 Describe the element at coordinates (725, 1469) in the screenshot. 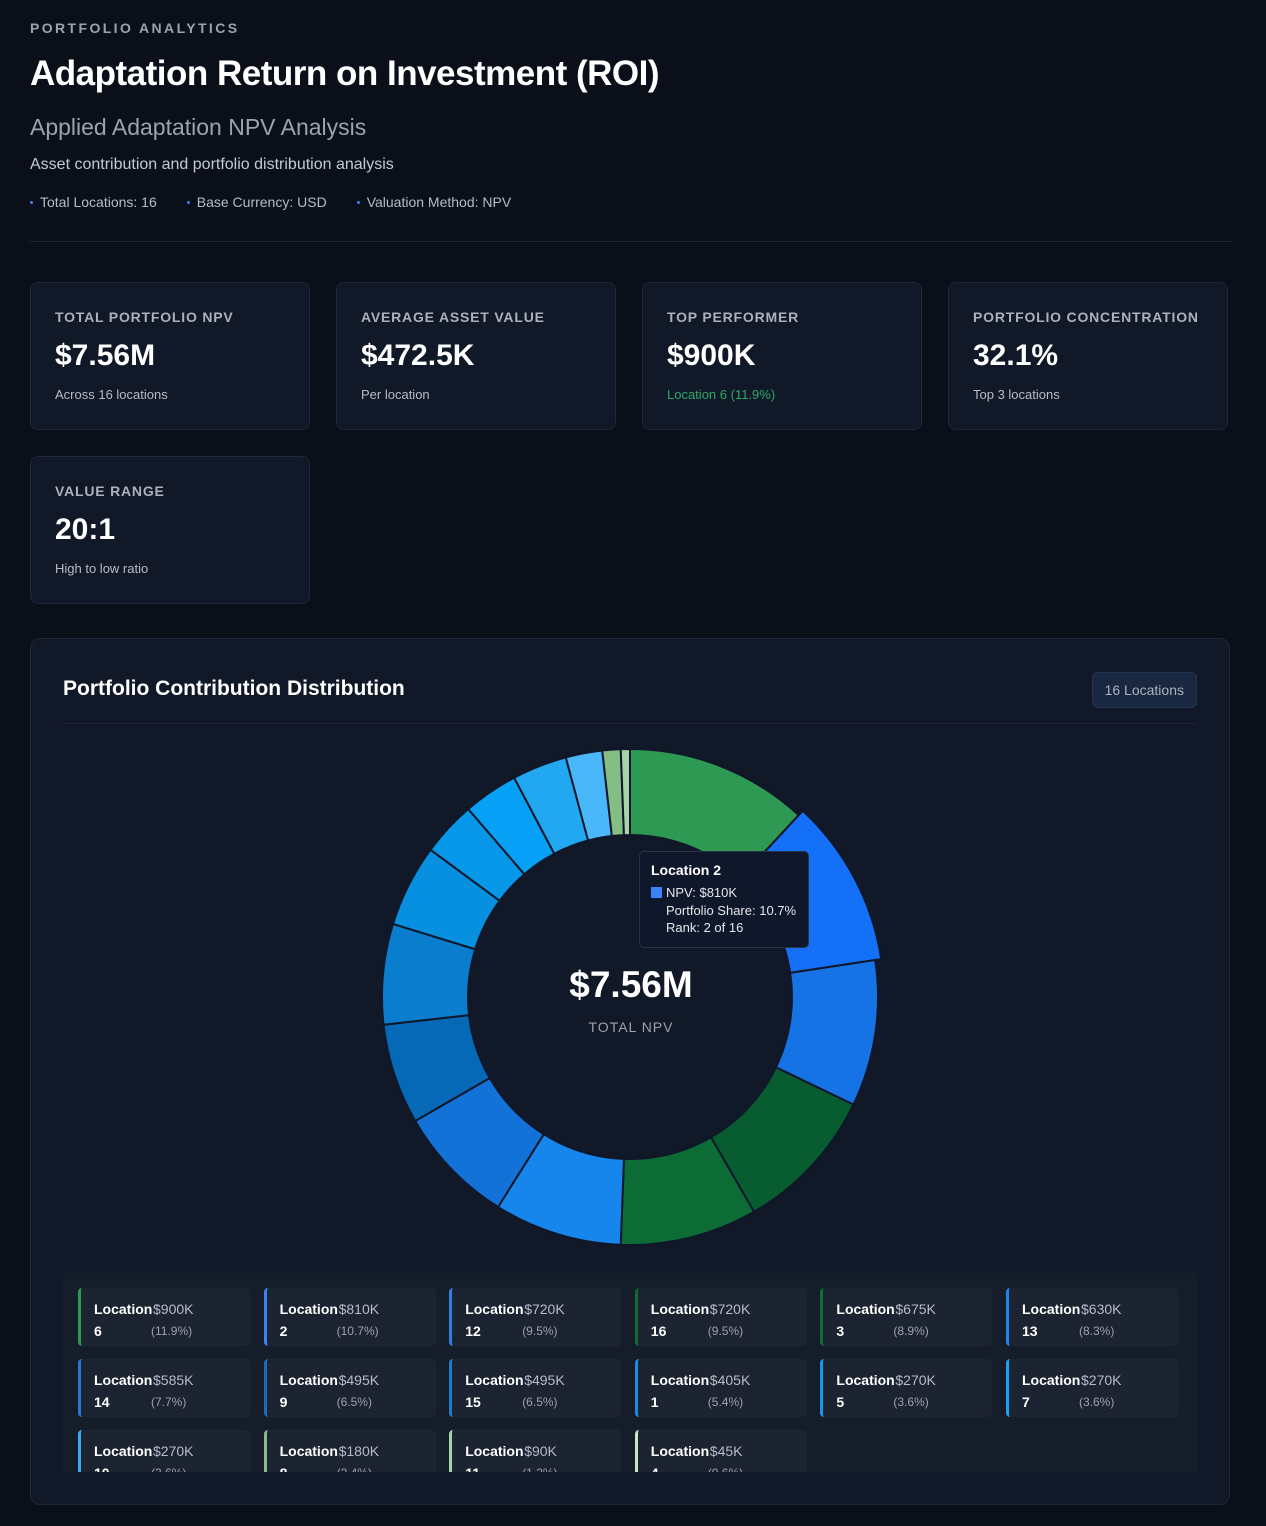

I see `legend-item-percent: (0.6%)` at that location.